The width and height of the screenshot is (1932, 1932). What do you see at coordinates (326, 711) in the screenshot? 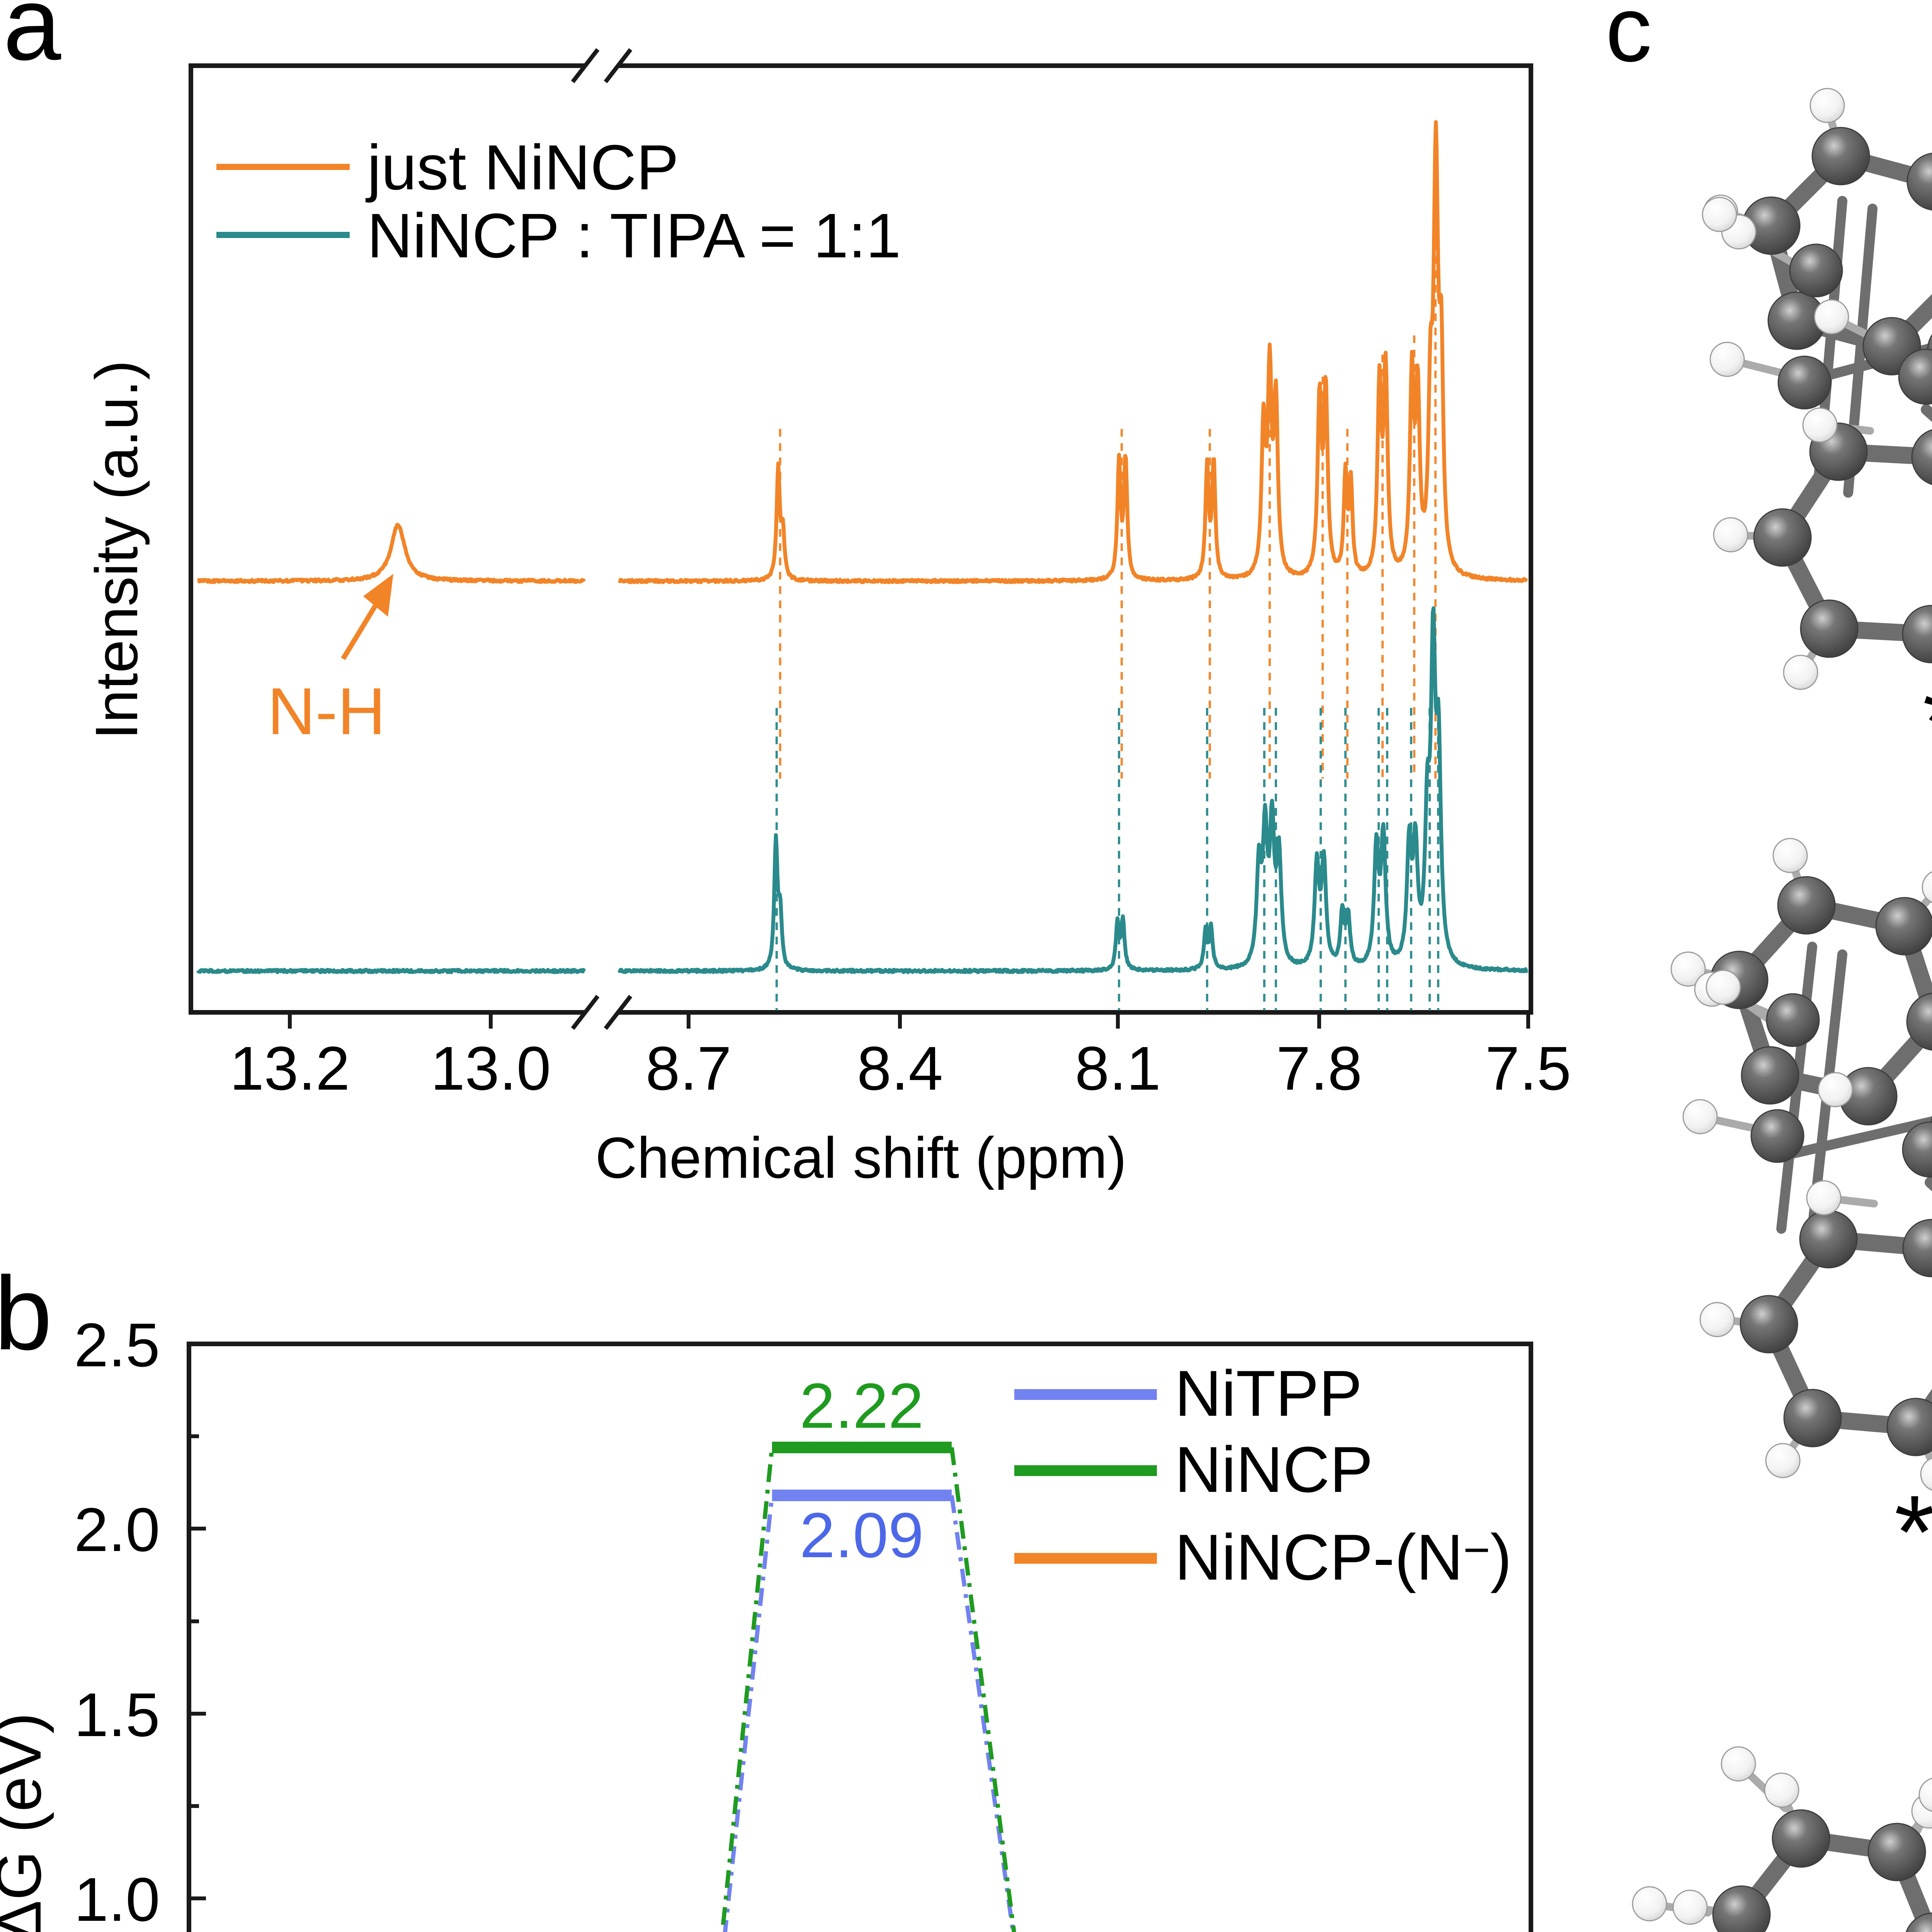
I see `svg-text: N-H` at bounding box center [326, 711].